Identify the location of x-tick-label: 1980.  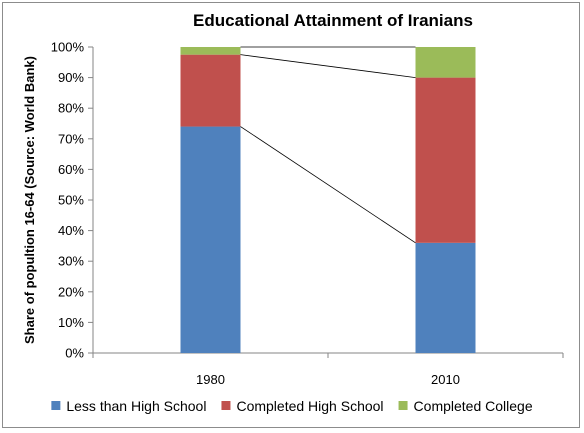
(210, 379).